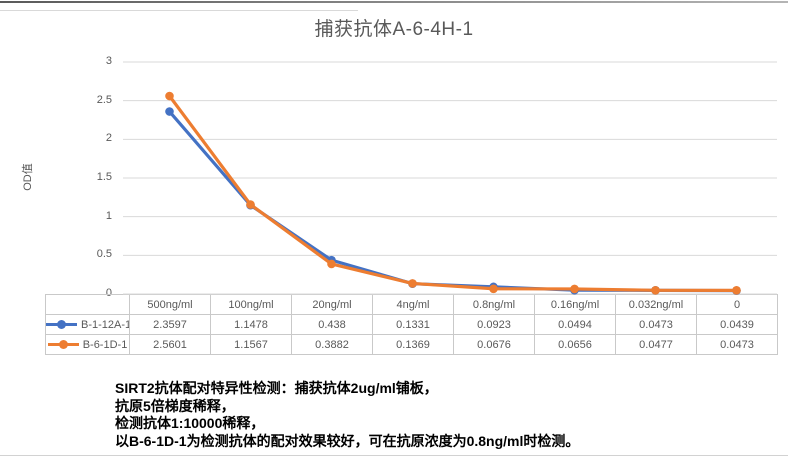 This screenshot has width=788, height=472. Describe the element at coordinates (656, 304) in the screenshot. I see `column-header: 0.032ng/ml` at that location.